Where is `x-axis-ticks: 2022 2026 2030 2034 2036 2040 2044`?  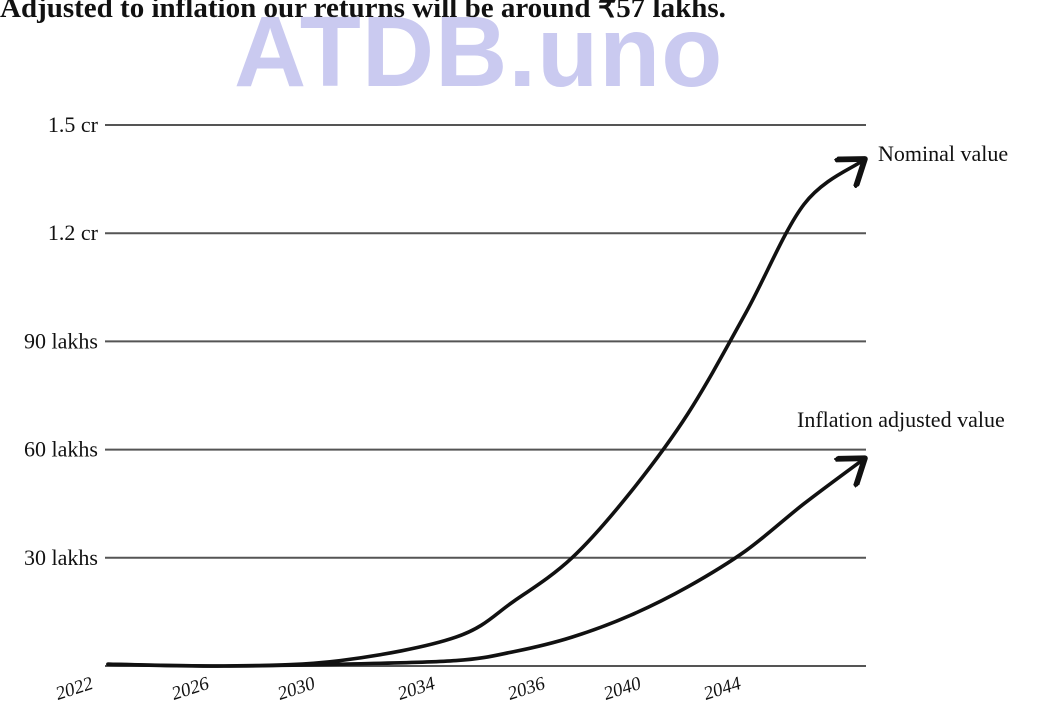 x-axis-ticks: 2022 2026 2030 2034 2036 2040 2044 is located at coordinates (398, 689).